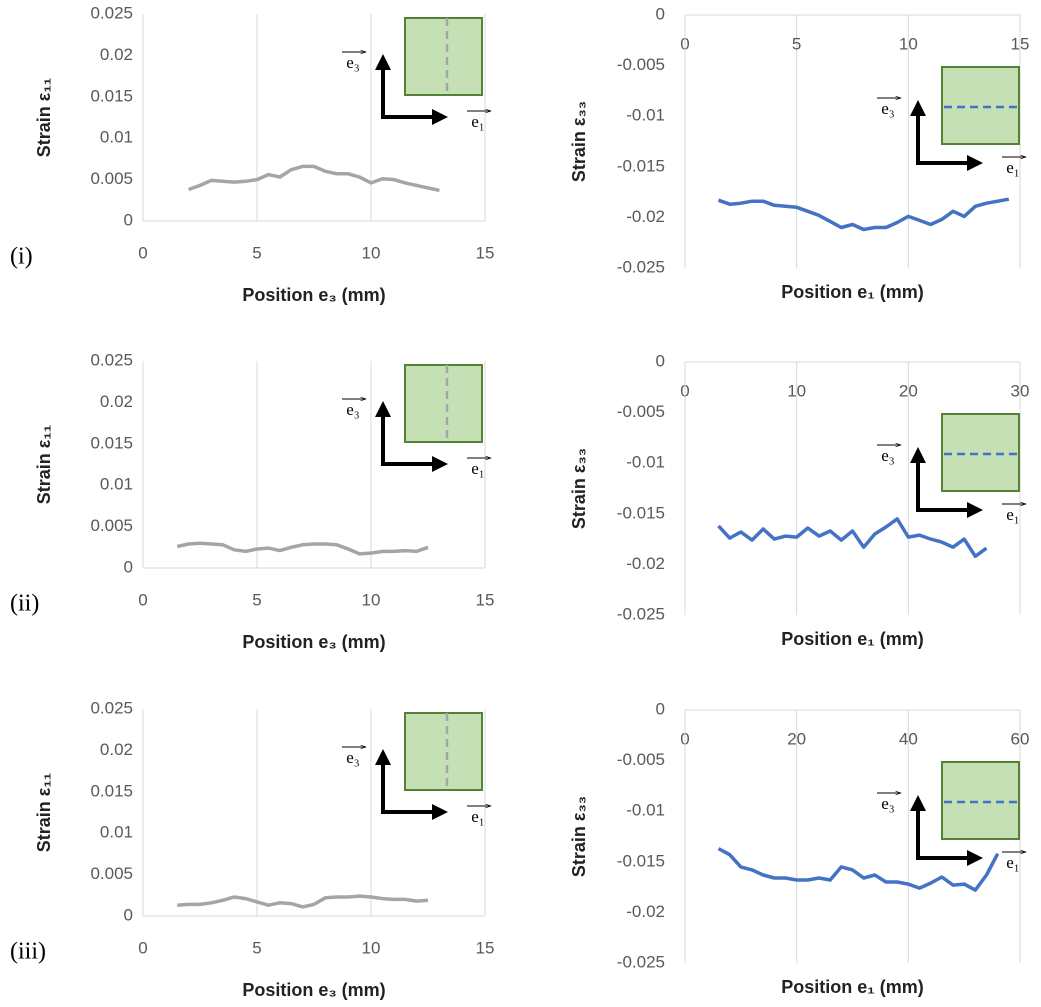  I want to click on panel-label: (i), so click(21, 257).